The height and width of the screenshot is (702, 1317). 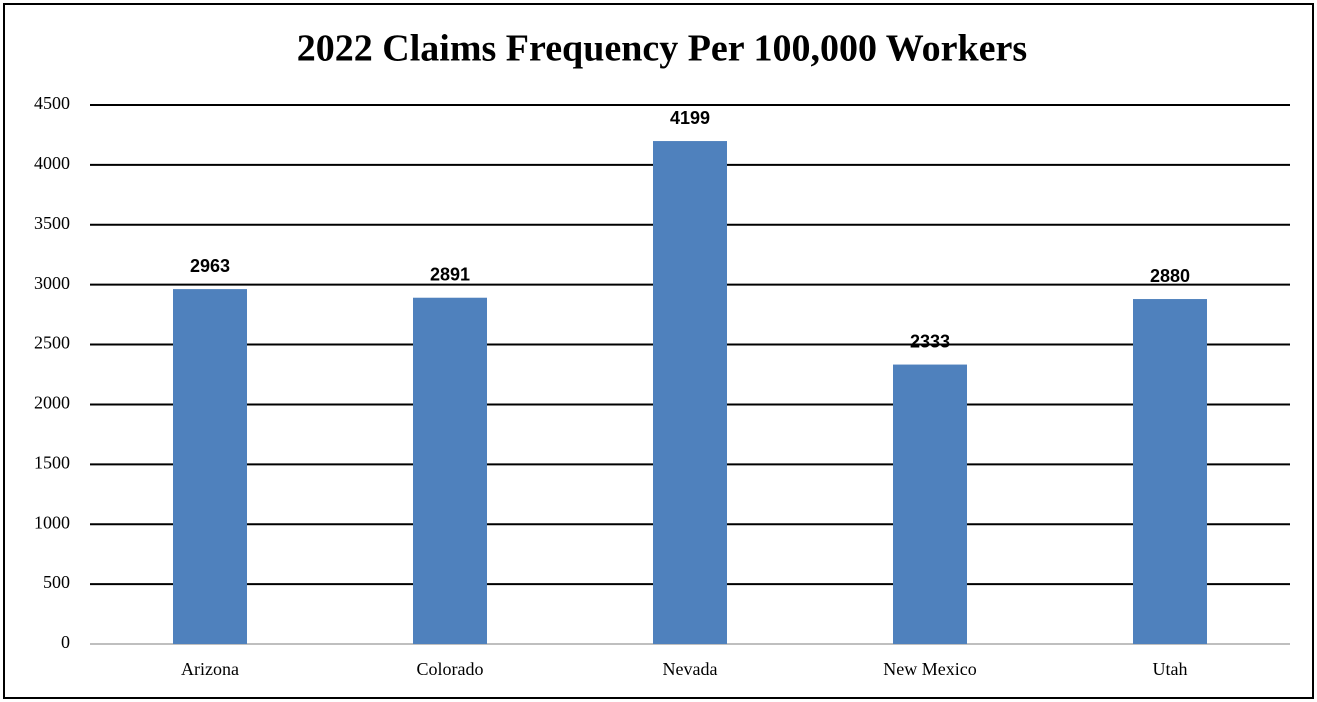 What do you see at coordinates (690, 669) in the screenshot?
I see `x-tick-label: Nevada` at bounding box center [690, 669].